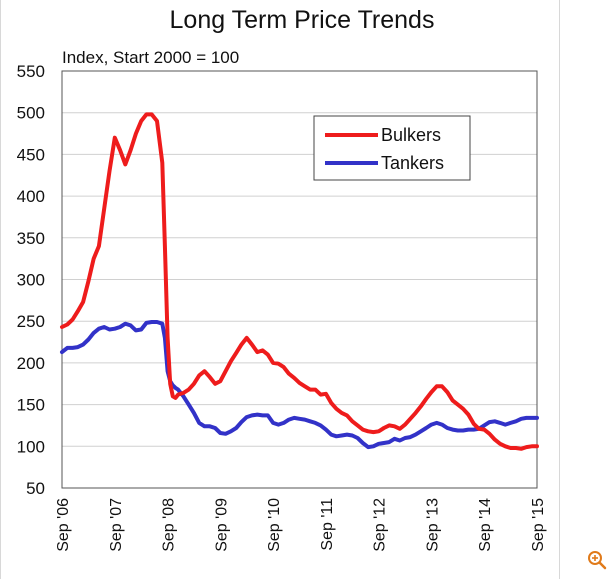 This screenshot has width=610, height=579. I want to click on y-tick-label: 250, so click(31, 321).